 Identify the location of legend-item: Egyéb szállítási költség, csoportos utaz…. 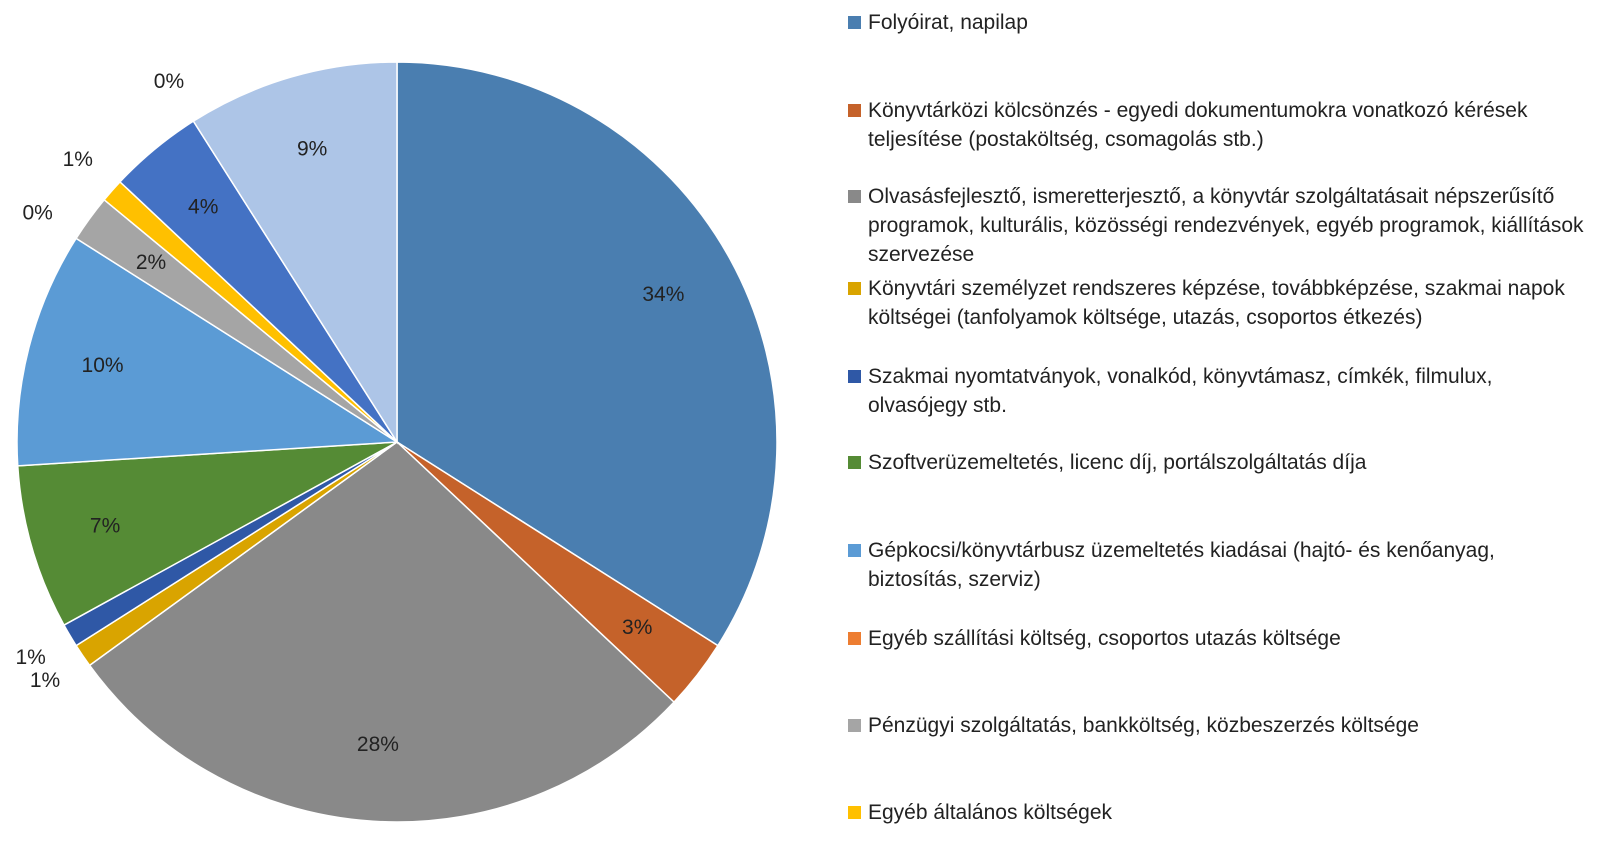
(1220, 638).